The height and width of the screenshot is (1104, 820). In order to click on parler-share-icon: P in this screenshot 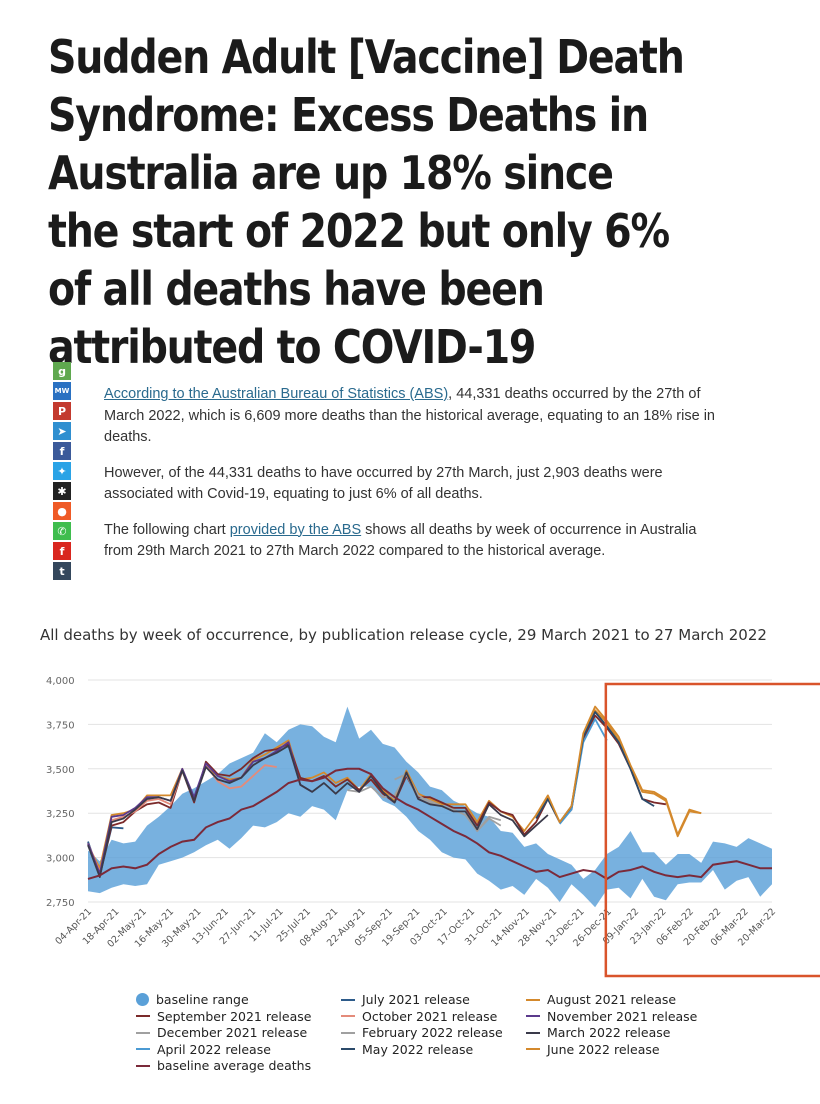, I will do `click(62, 411)`.